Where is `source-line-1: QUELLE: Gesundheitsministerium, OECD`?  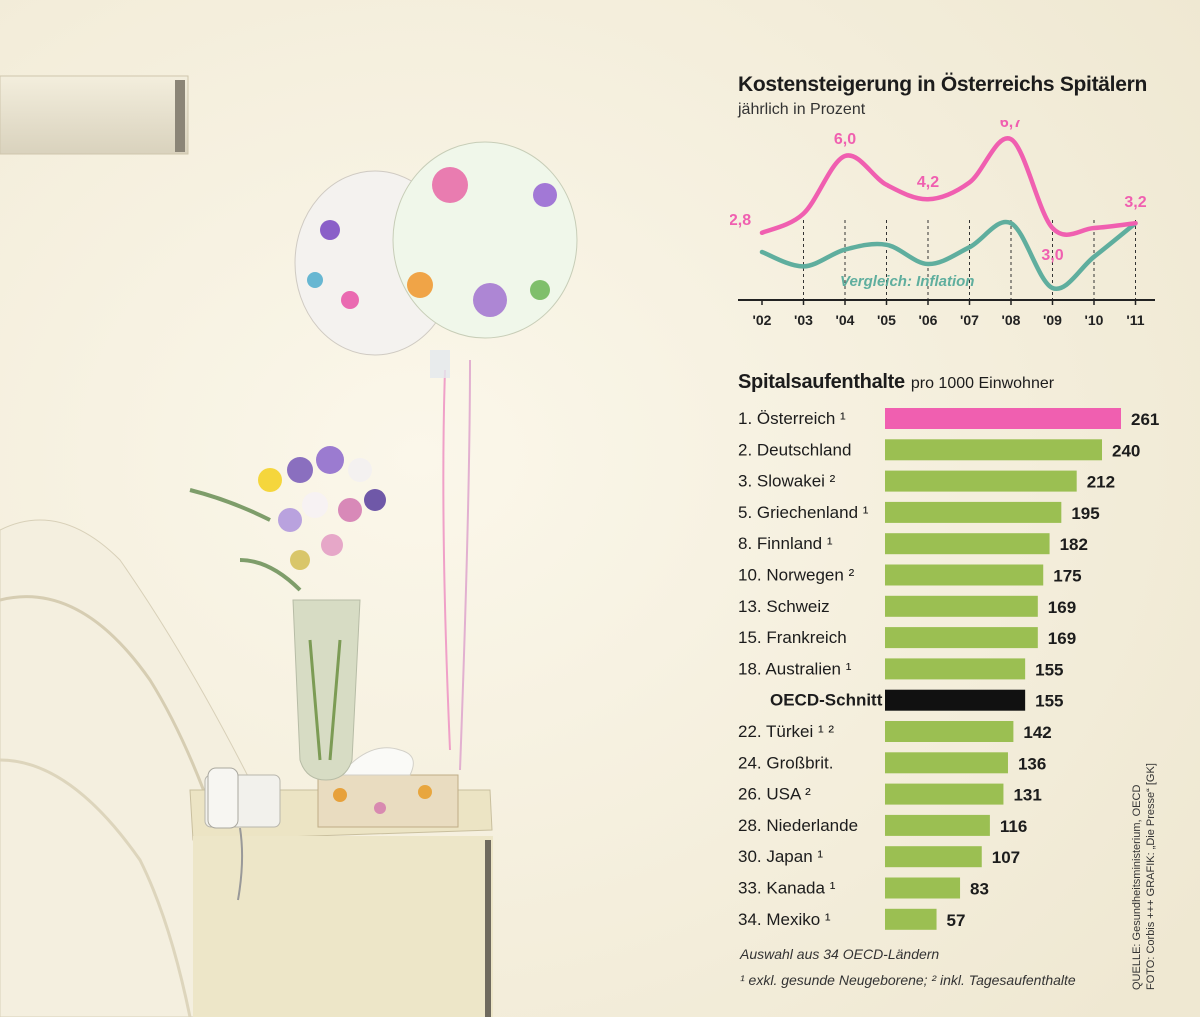 source-line-1: QUELLE: Gesundheitsministerium, OECD is located at coordinates (1137, 887).